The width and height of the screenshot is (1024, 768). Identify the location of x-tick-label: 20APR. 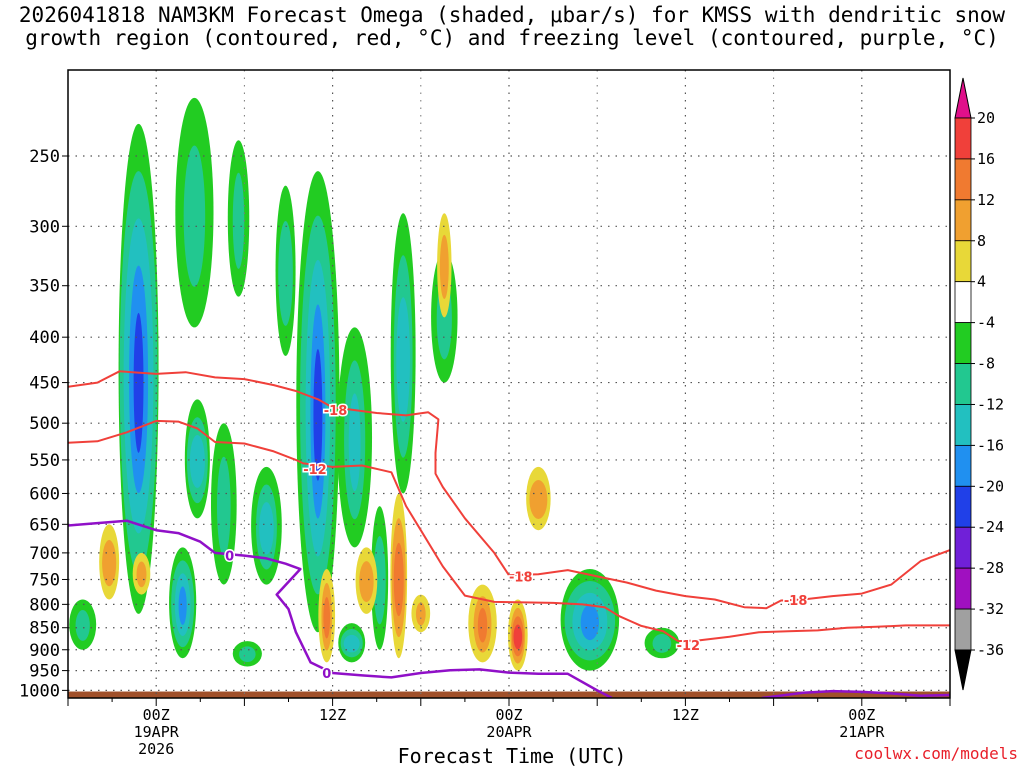
(509, 732).